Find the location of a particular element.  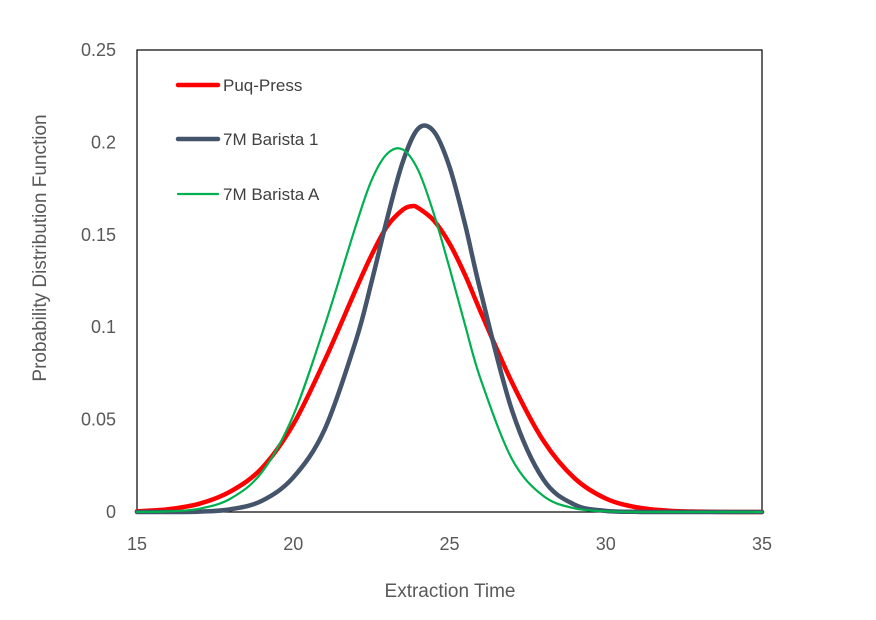

legend-label: 7M Barista 1 is located at coordinates (270, 139).